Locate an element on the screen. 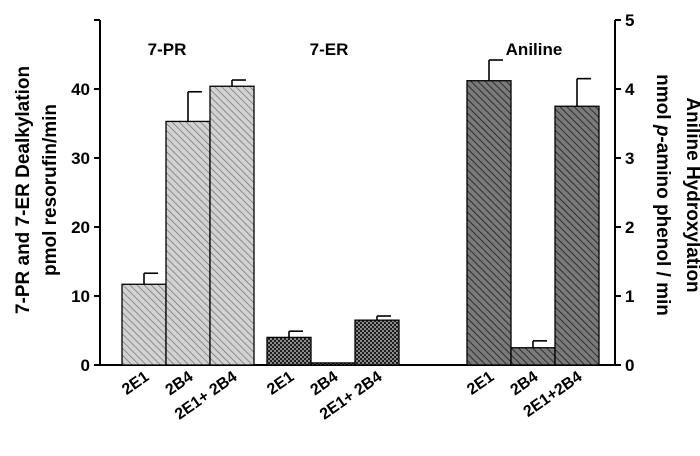  right-axis-title-line2: nmol p-amino phenol / min is located at coordinates (662, 195).